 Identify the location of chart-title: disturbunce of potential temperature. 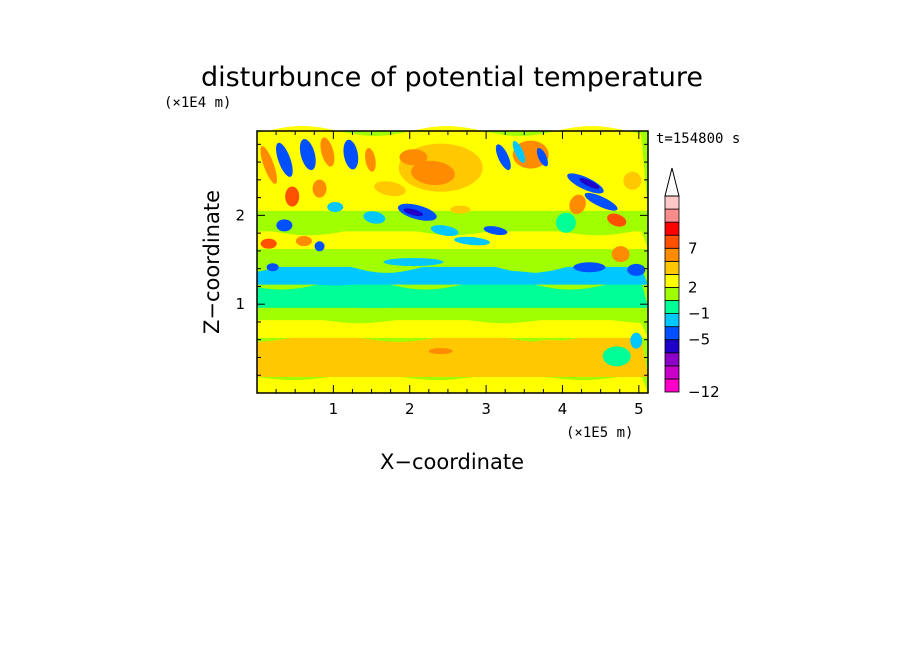
(452, 77).